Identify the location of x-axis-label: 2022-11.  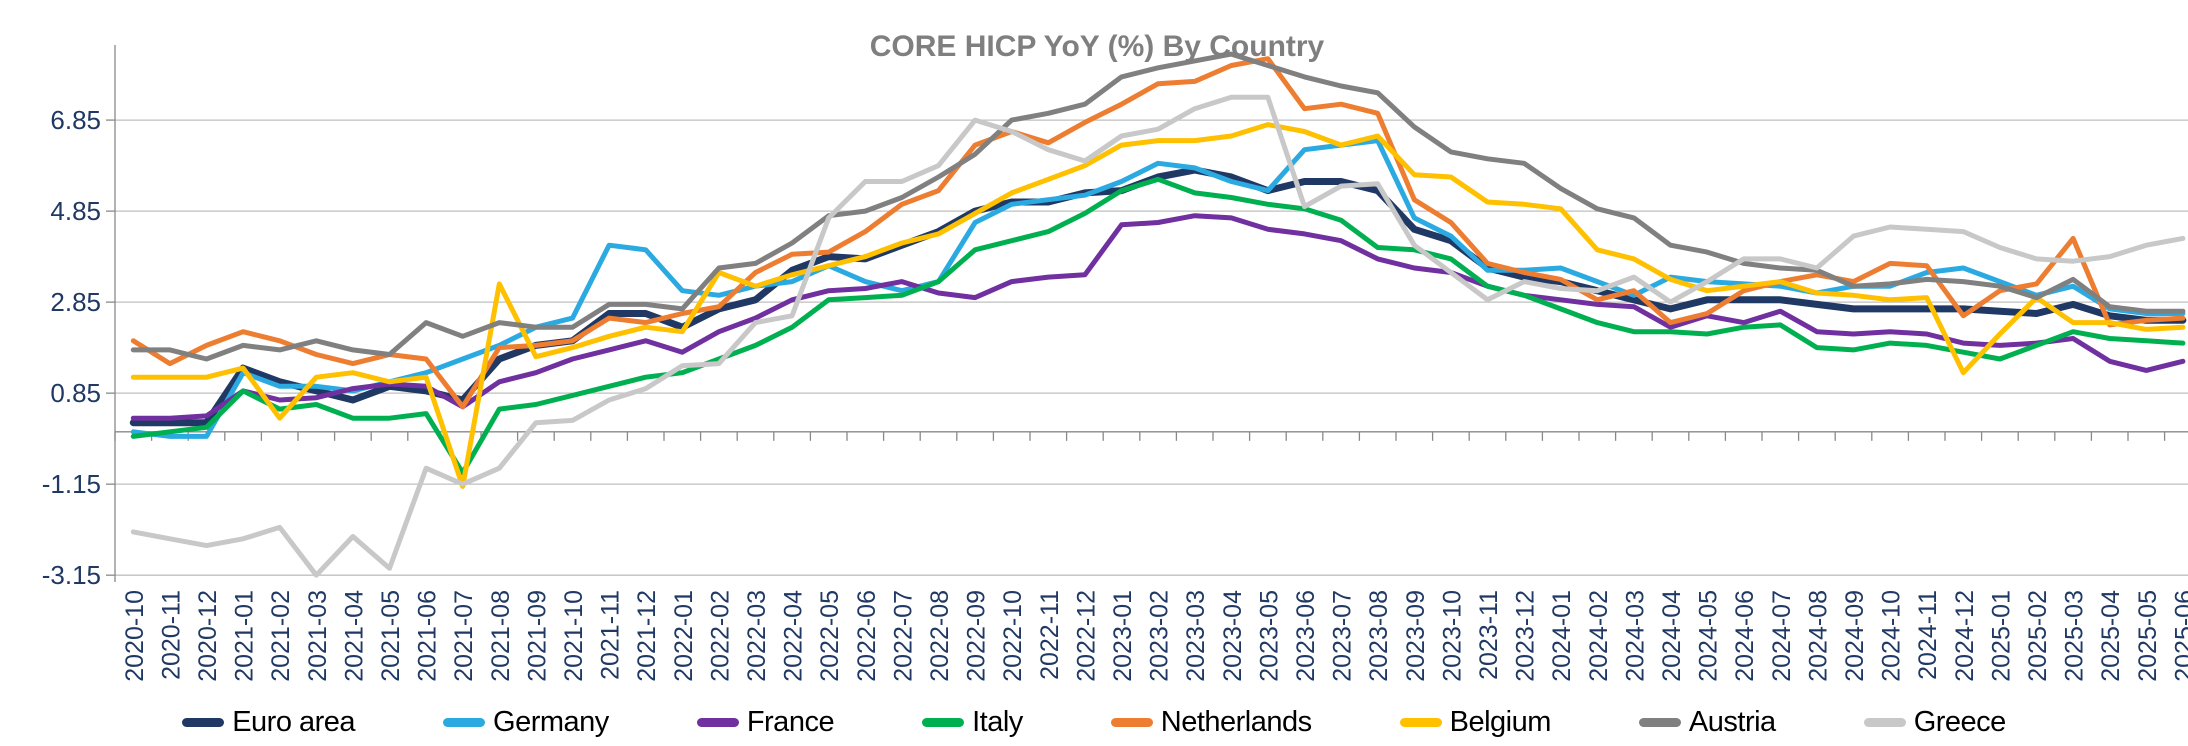
(1050, 635).